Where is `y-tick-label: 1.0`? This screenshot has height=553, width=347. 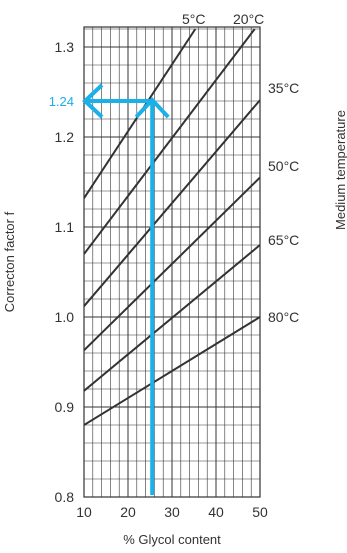
y-tick-label: 1.0 is located at coordinates (65, 317).